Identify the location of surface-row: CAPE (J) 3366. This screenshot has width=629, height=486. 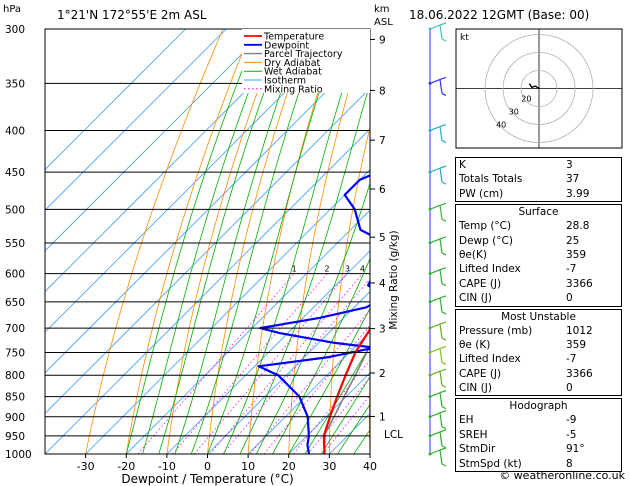
(538, 284).